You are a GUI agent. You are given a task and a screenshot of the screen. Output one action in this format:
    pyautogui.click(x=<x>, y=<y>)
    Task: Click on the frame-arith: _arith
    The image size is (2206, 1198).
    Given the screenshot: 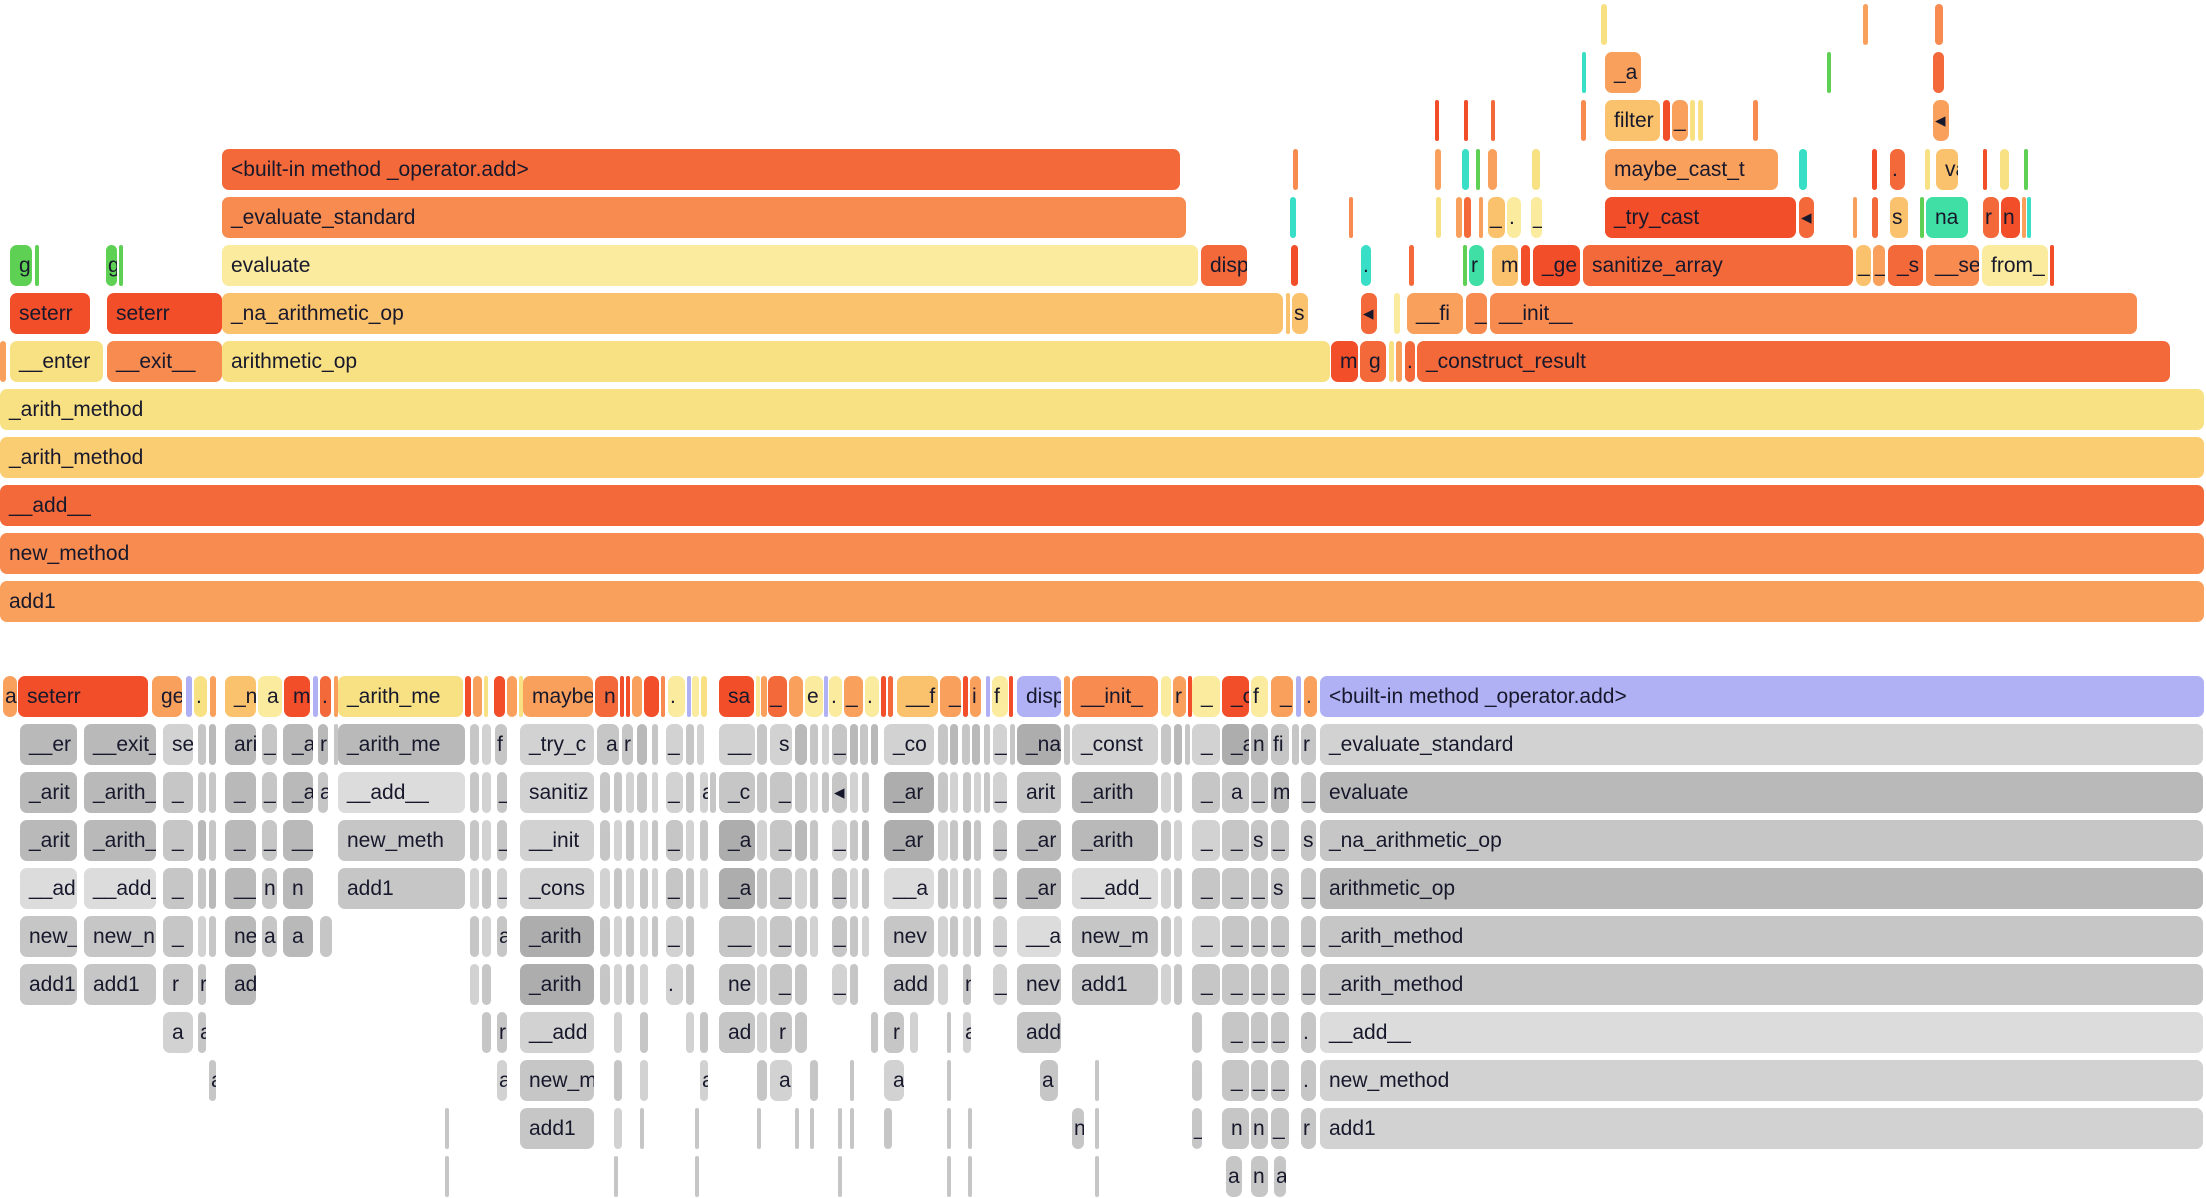 What is the action you would take?
    pyautogui.click(x=557, y=936)
    